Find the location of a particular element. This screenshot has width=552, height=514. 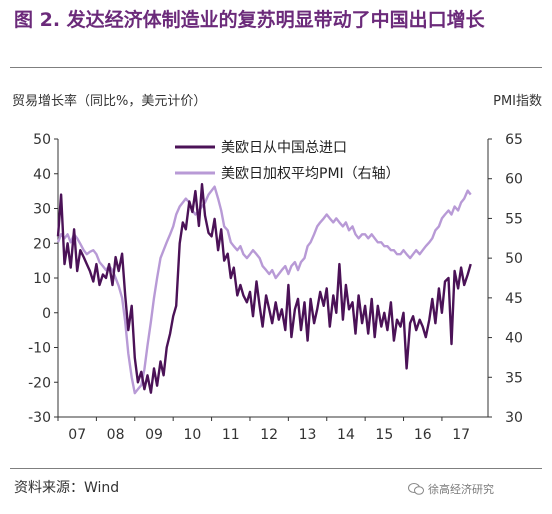

chart-title: 图 2. 发达经济体制造业的复苏明显带动了中国出口增长 is located at coordinates (249, 20).